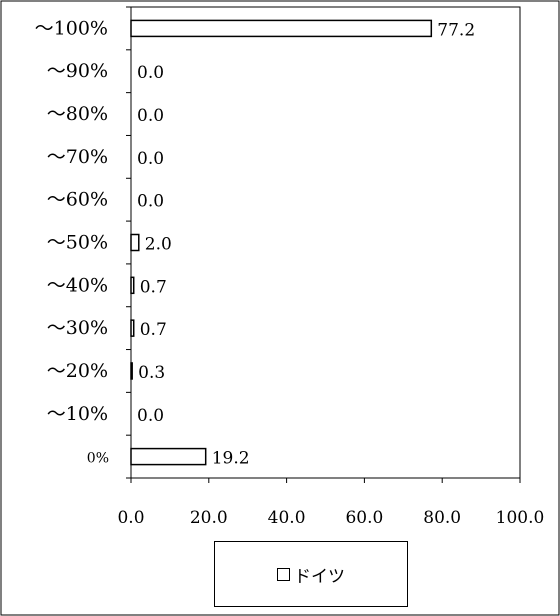  Describe the element at coordinates (77, 114) in the screenshot. I see `y-category-label: ～80%` at that location.